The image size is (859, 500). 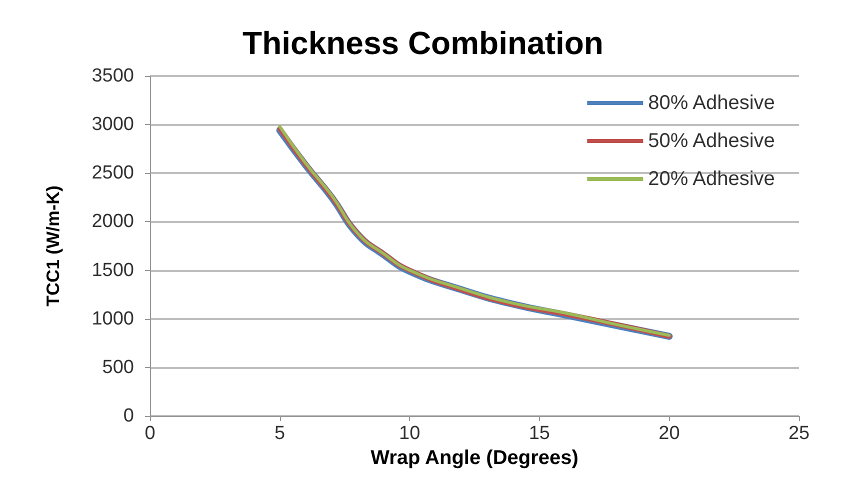 What do you see at coordinates (113, 319) in the screenshot?
I see `y-tick-label: 1000` at bounding box center [113, 319].